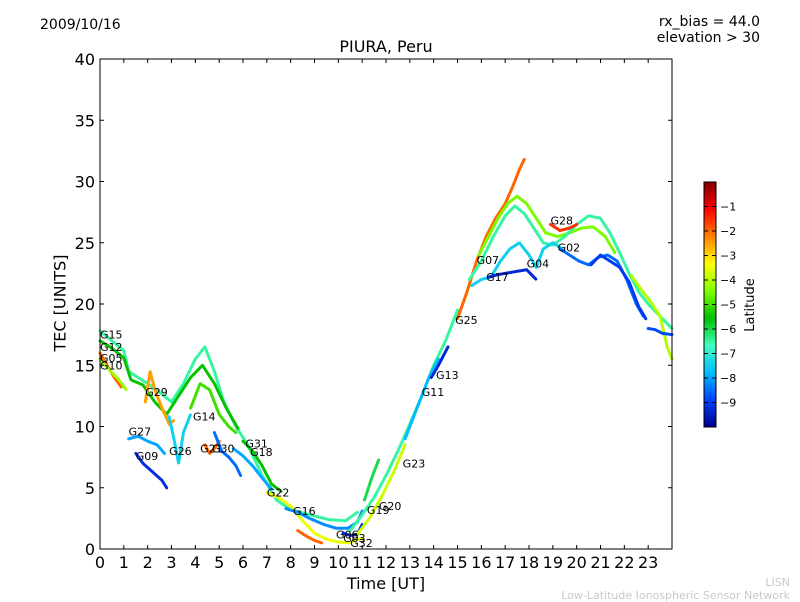 The width and height of the screenshot is (800, 602). What do you see at coordinates (728, 231) in the screenshot?
I see `colorbar-tick-label: −2` at bounding box center [728, 231].